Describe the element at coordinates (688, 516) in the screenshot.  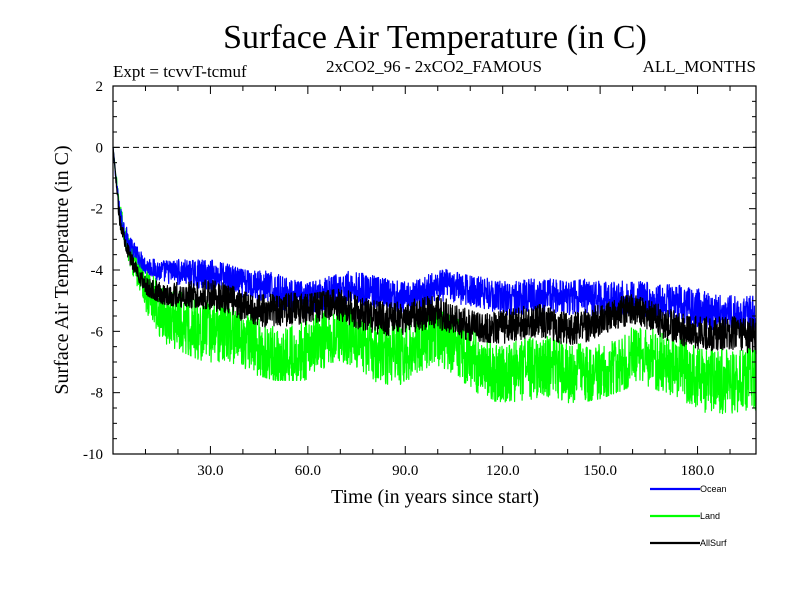
I see `legend: Ocean Land AllSurf` at that location.